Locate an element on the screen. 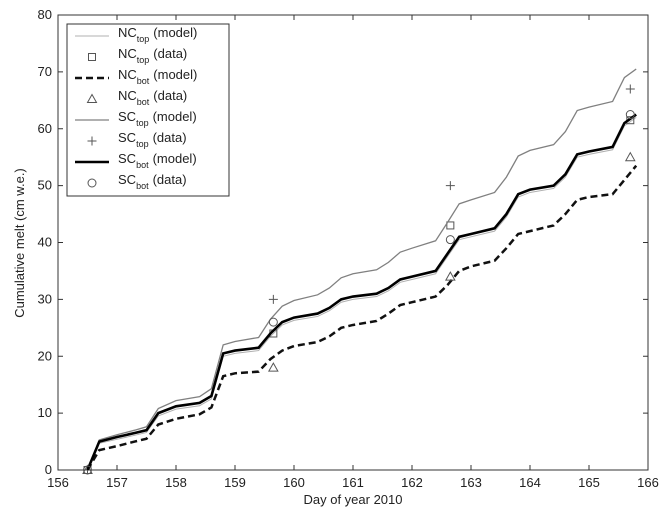 The image size is (667, 512). legend-label: SCbot (model) is located at coordinates (157, 160).